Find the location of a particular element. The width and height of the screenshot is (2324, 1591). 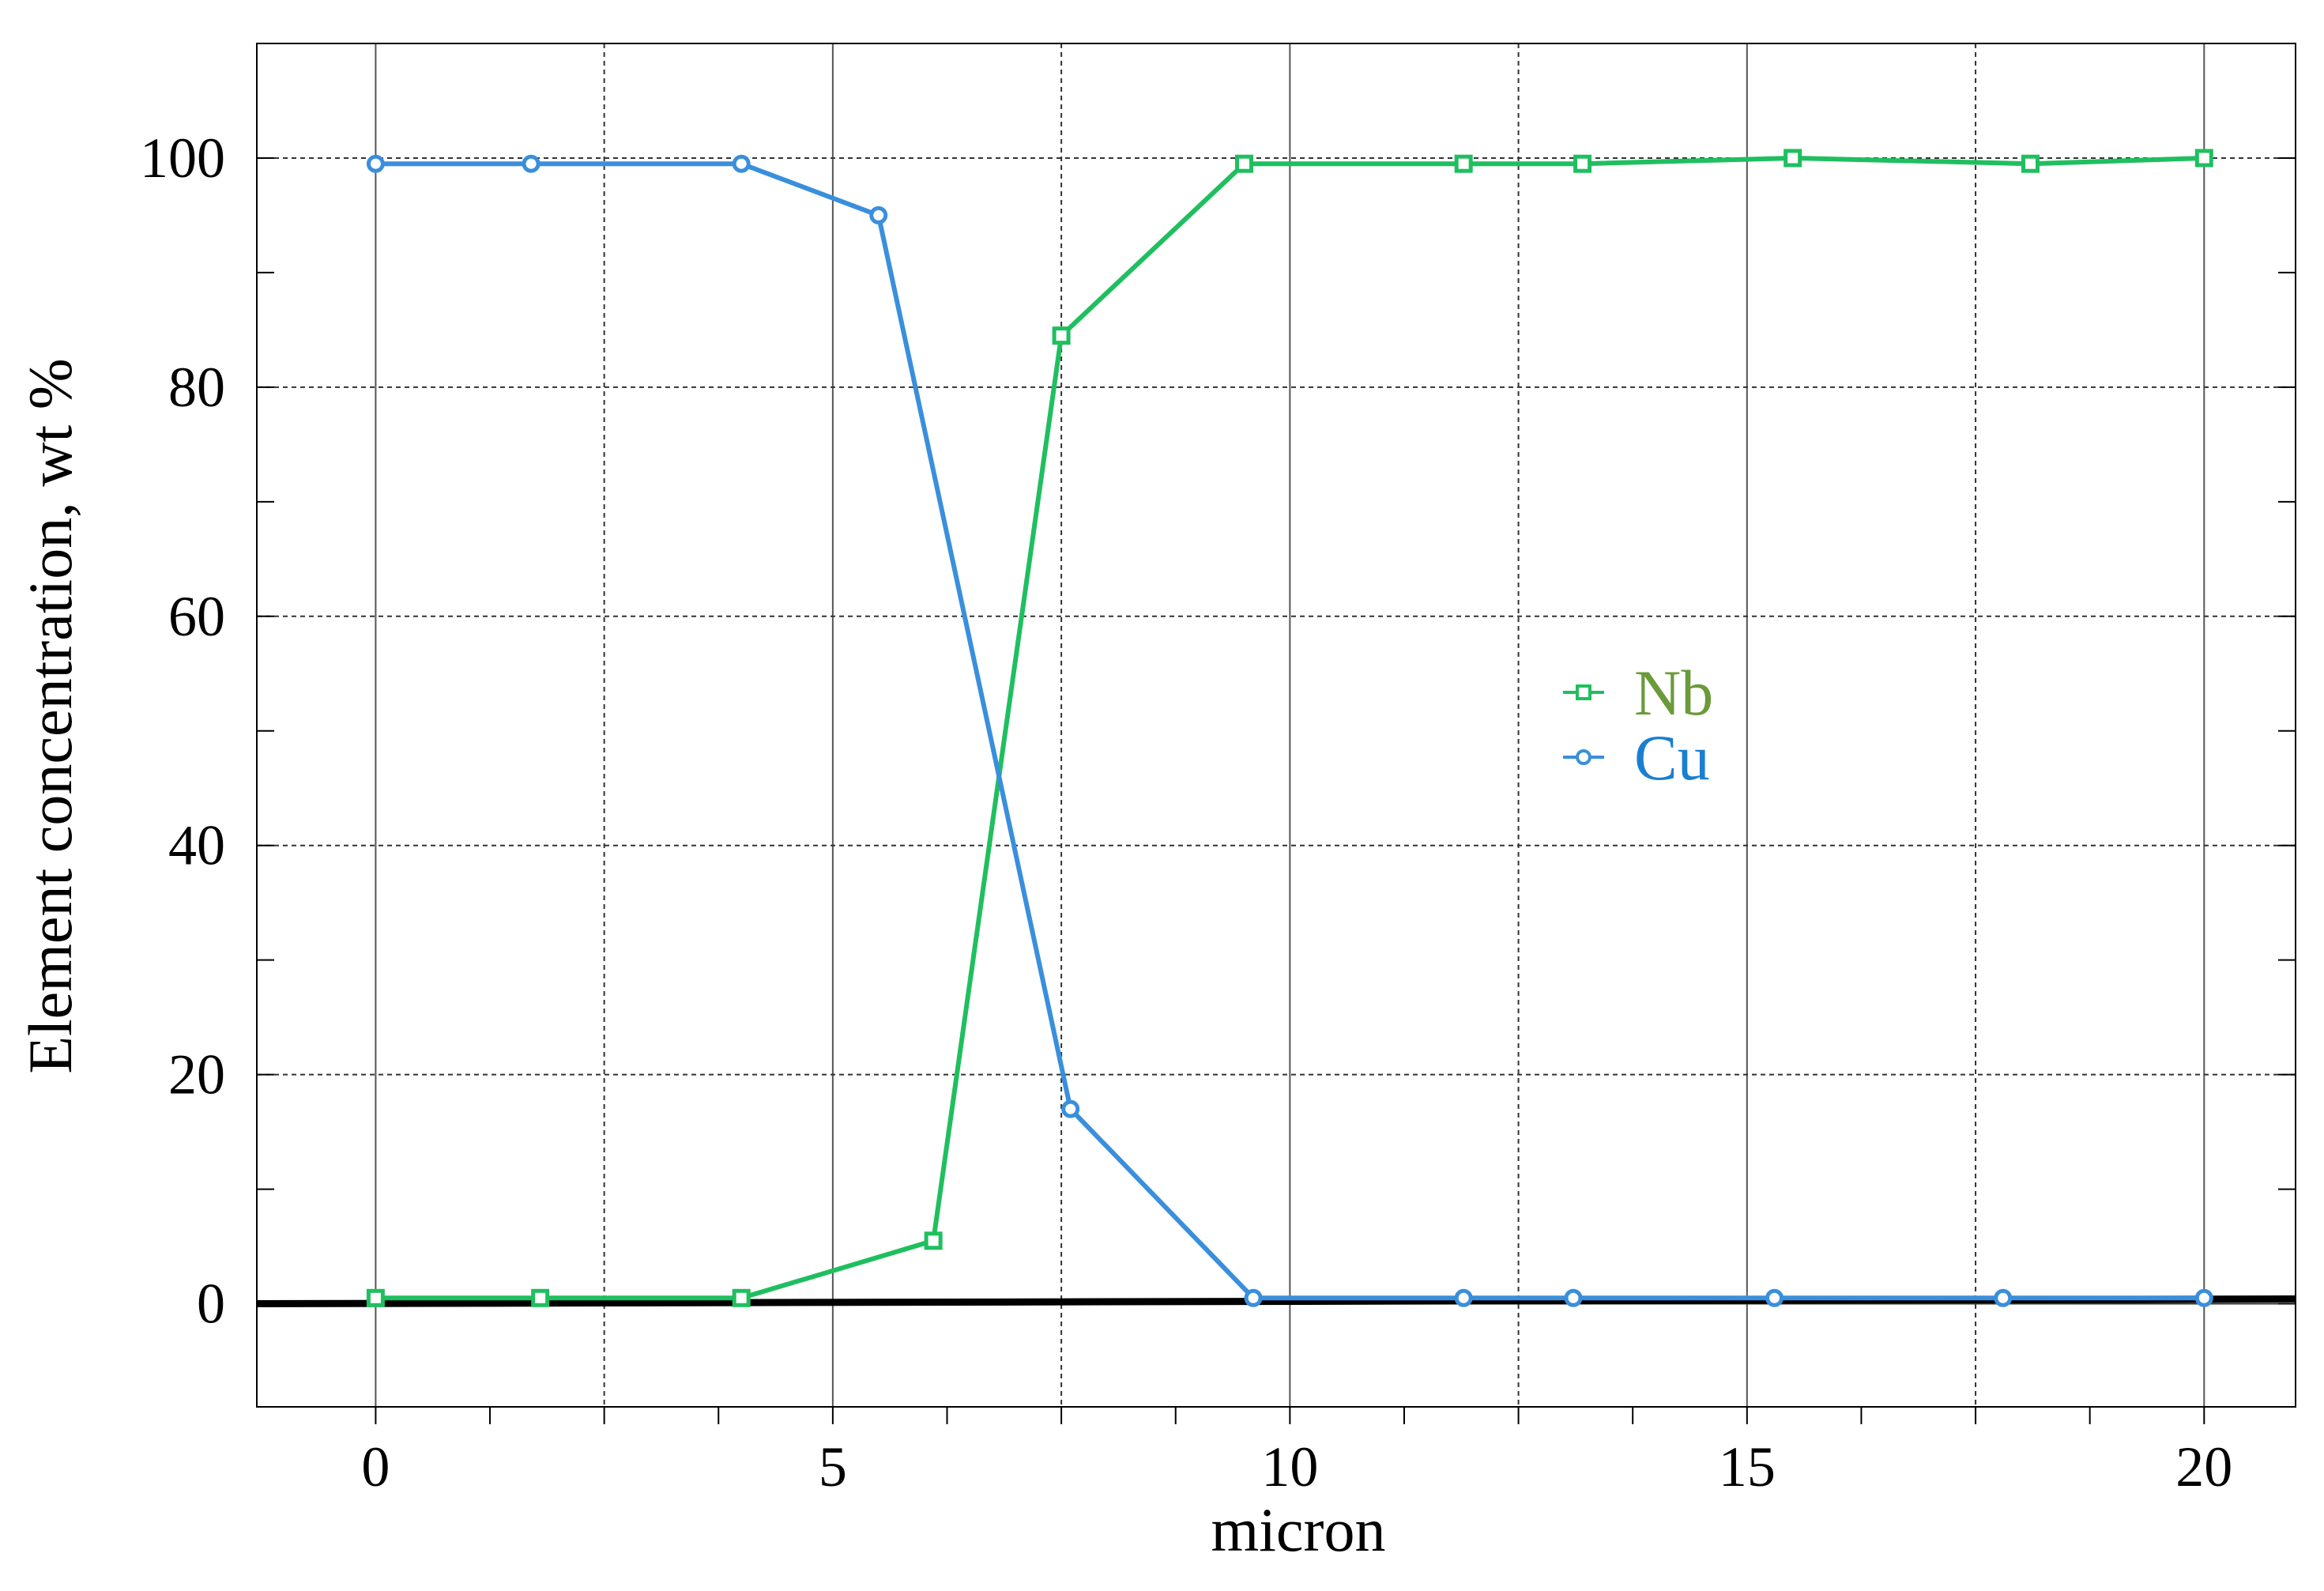

y-tick-label: 100 is located at coordinates (182, 158).